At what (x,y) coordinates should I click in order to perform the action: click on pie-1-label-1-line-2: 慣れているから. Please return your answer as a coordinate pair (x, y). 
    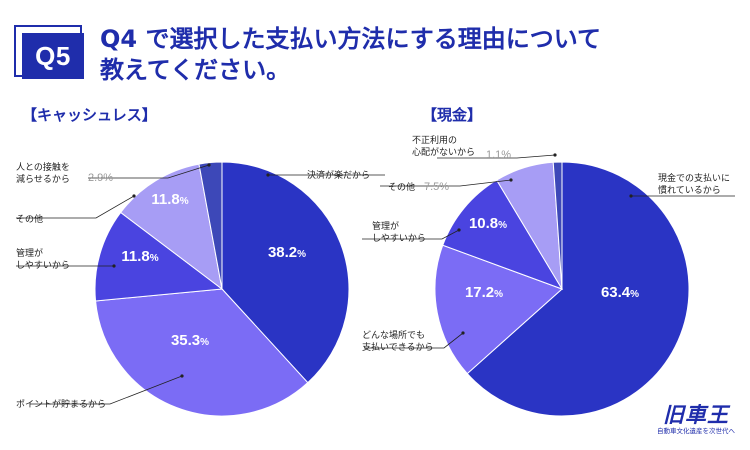
    Looking at the image, I should click on (689, 190).